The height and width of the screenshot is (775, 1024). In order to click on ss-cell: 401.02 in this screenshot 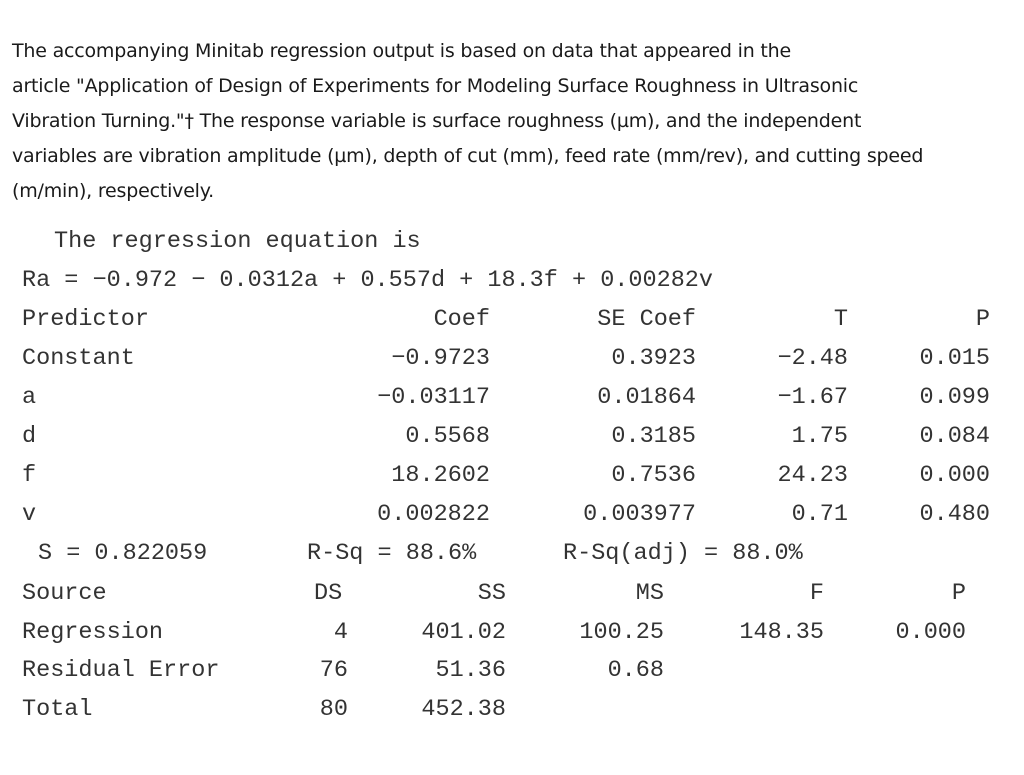, I will do `click(463, 632)`.